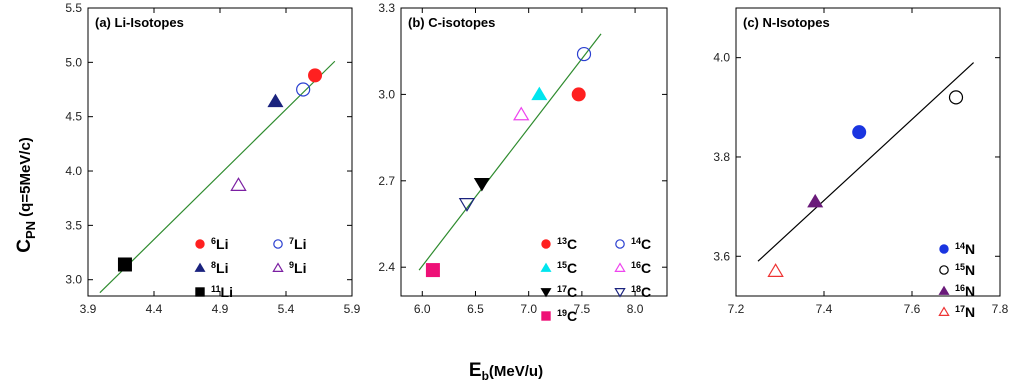 This screenshot has width=1011, height=387. I want to click on legend-label-19C: 19C, so click(567, 316).